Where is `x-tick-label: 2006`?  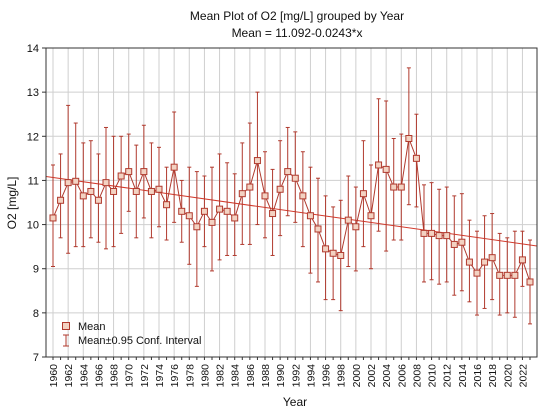 x-tick-label: 2006 is located at coordinates (402, 376).